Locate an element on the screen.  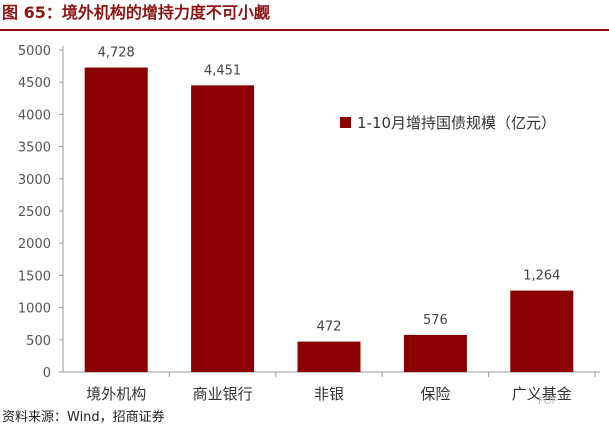
title-divider is located at coordinates (304, 30).